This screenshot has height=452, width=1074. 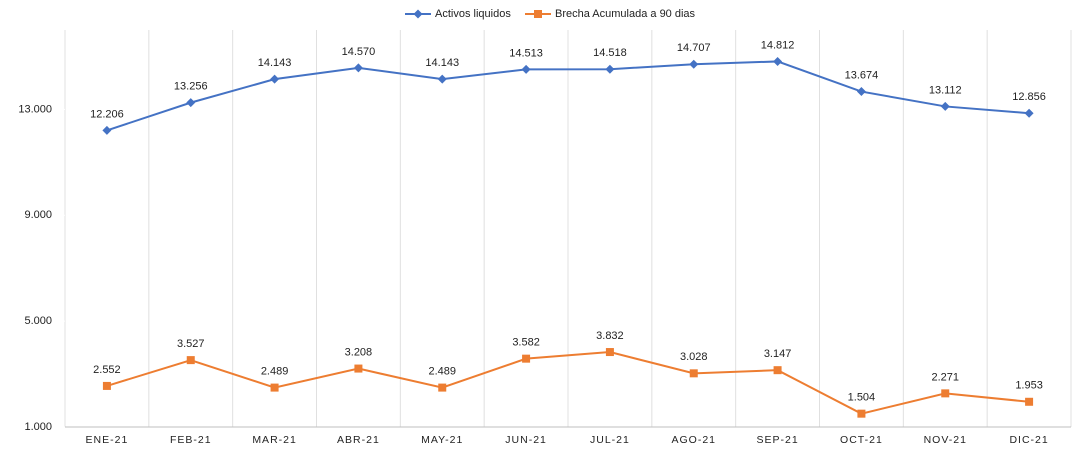 I want to click on y-tick-label: 1.000, so click(x=38, y=427).